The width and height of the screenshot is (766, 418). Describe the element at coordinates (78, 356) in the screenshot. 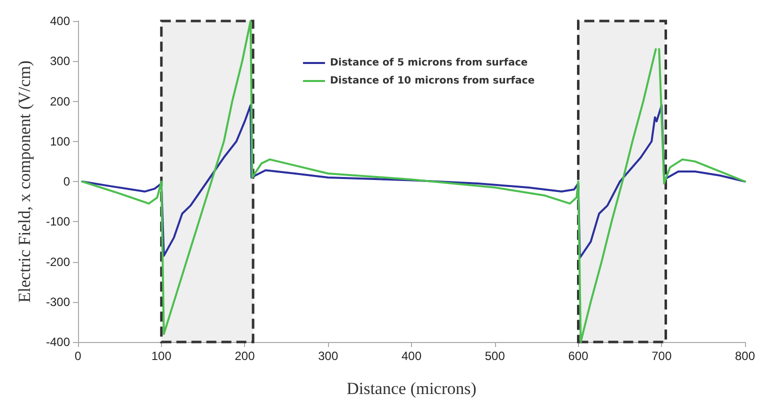

I see `x-tick-label: 0` at that location.